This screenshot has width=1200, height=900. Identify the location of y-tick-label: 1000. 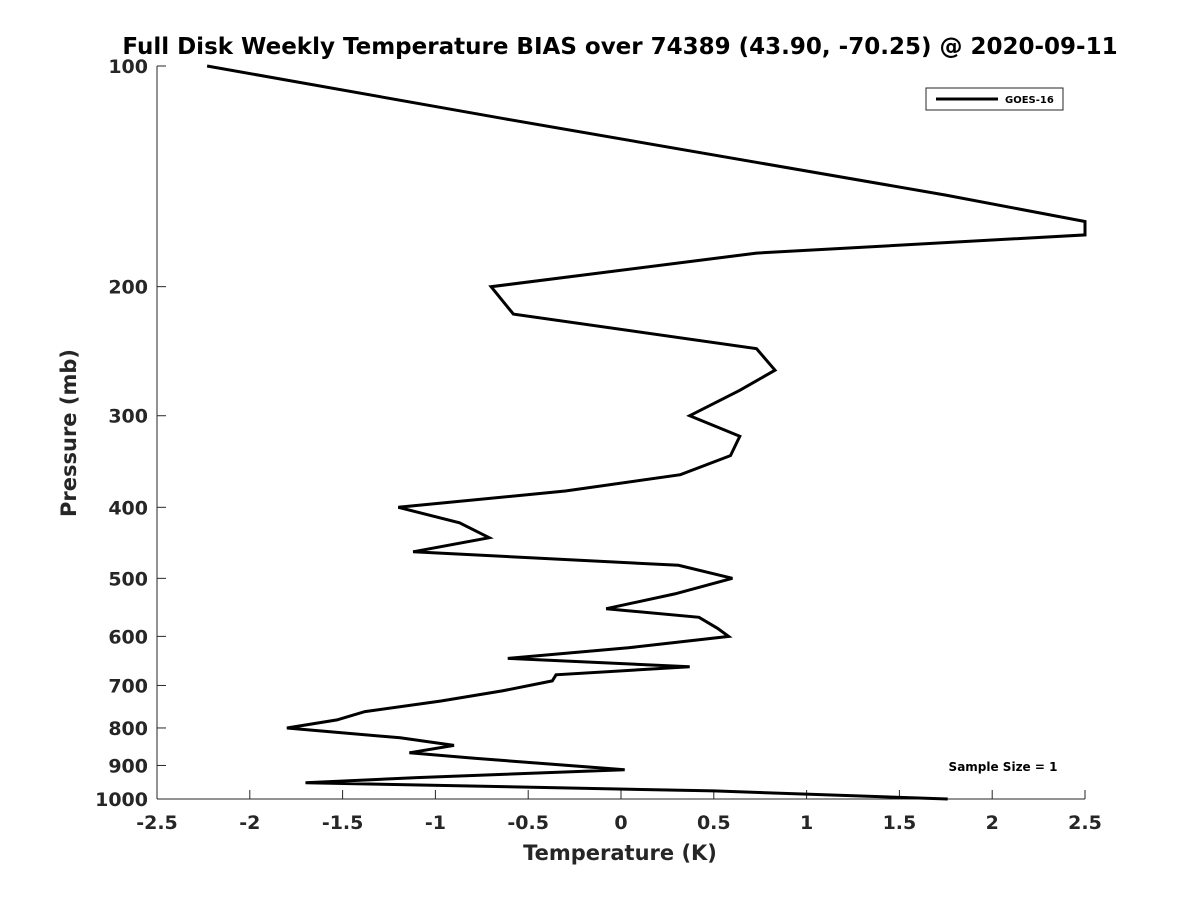
(121, 800).